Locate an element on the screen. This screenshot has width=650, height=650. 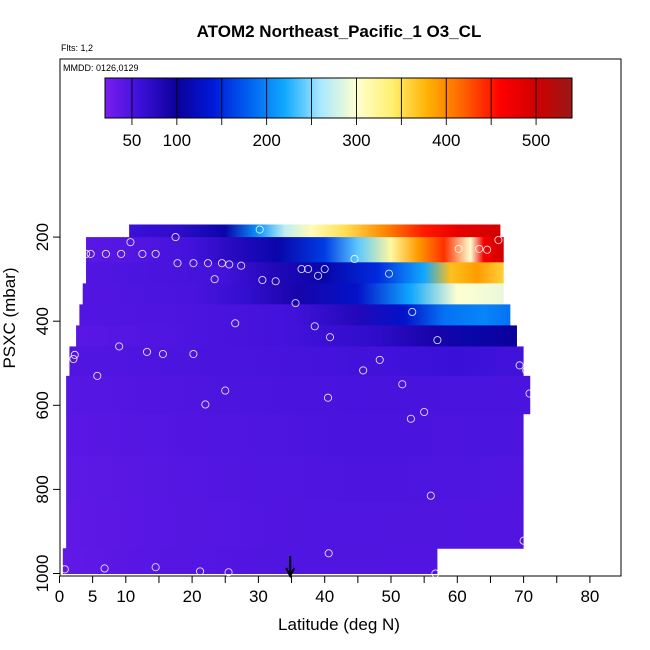
arrow-down-icon is located at coordinates (290, 573).